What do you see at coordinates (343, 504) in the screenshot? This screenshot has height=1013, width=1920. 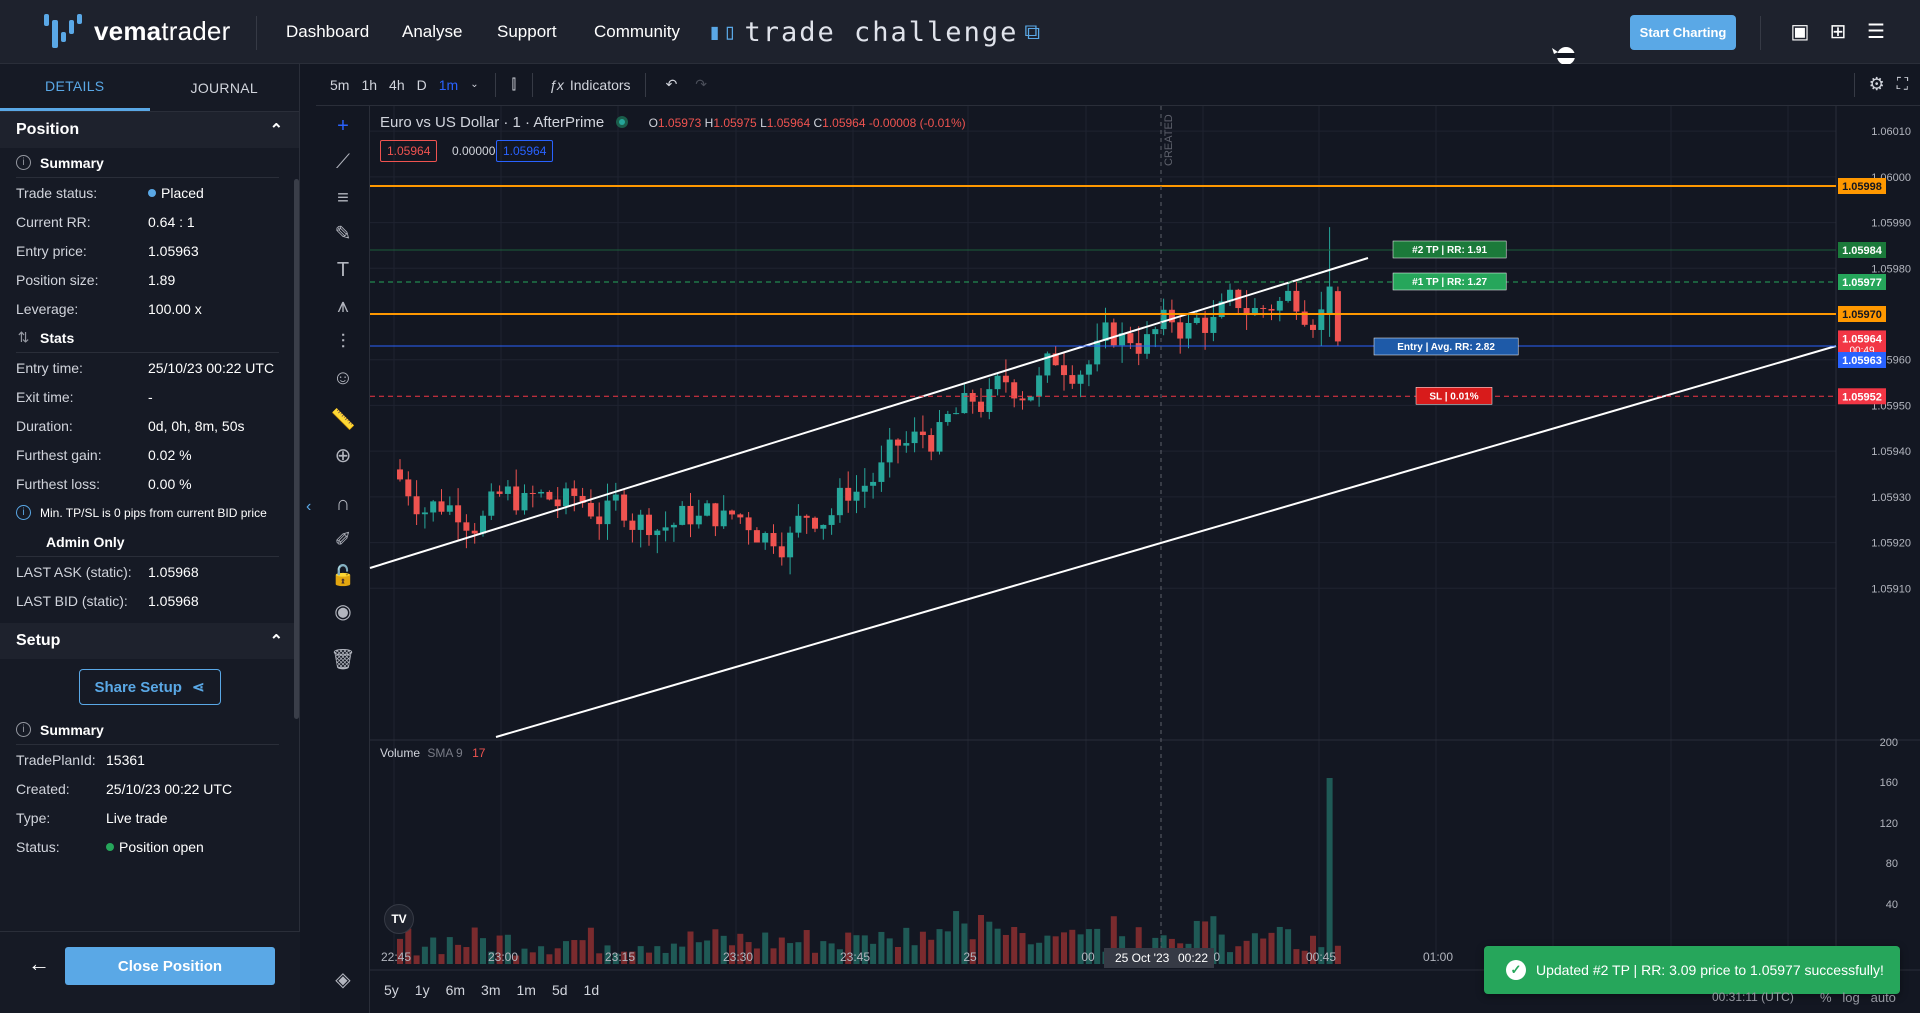 I see `magnet-icon: ∩` at bounding box center [343, 504].